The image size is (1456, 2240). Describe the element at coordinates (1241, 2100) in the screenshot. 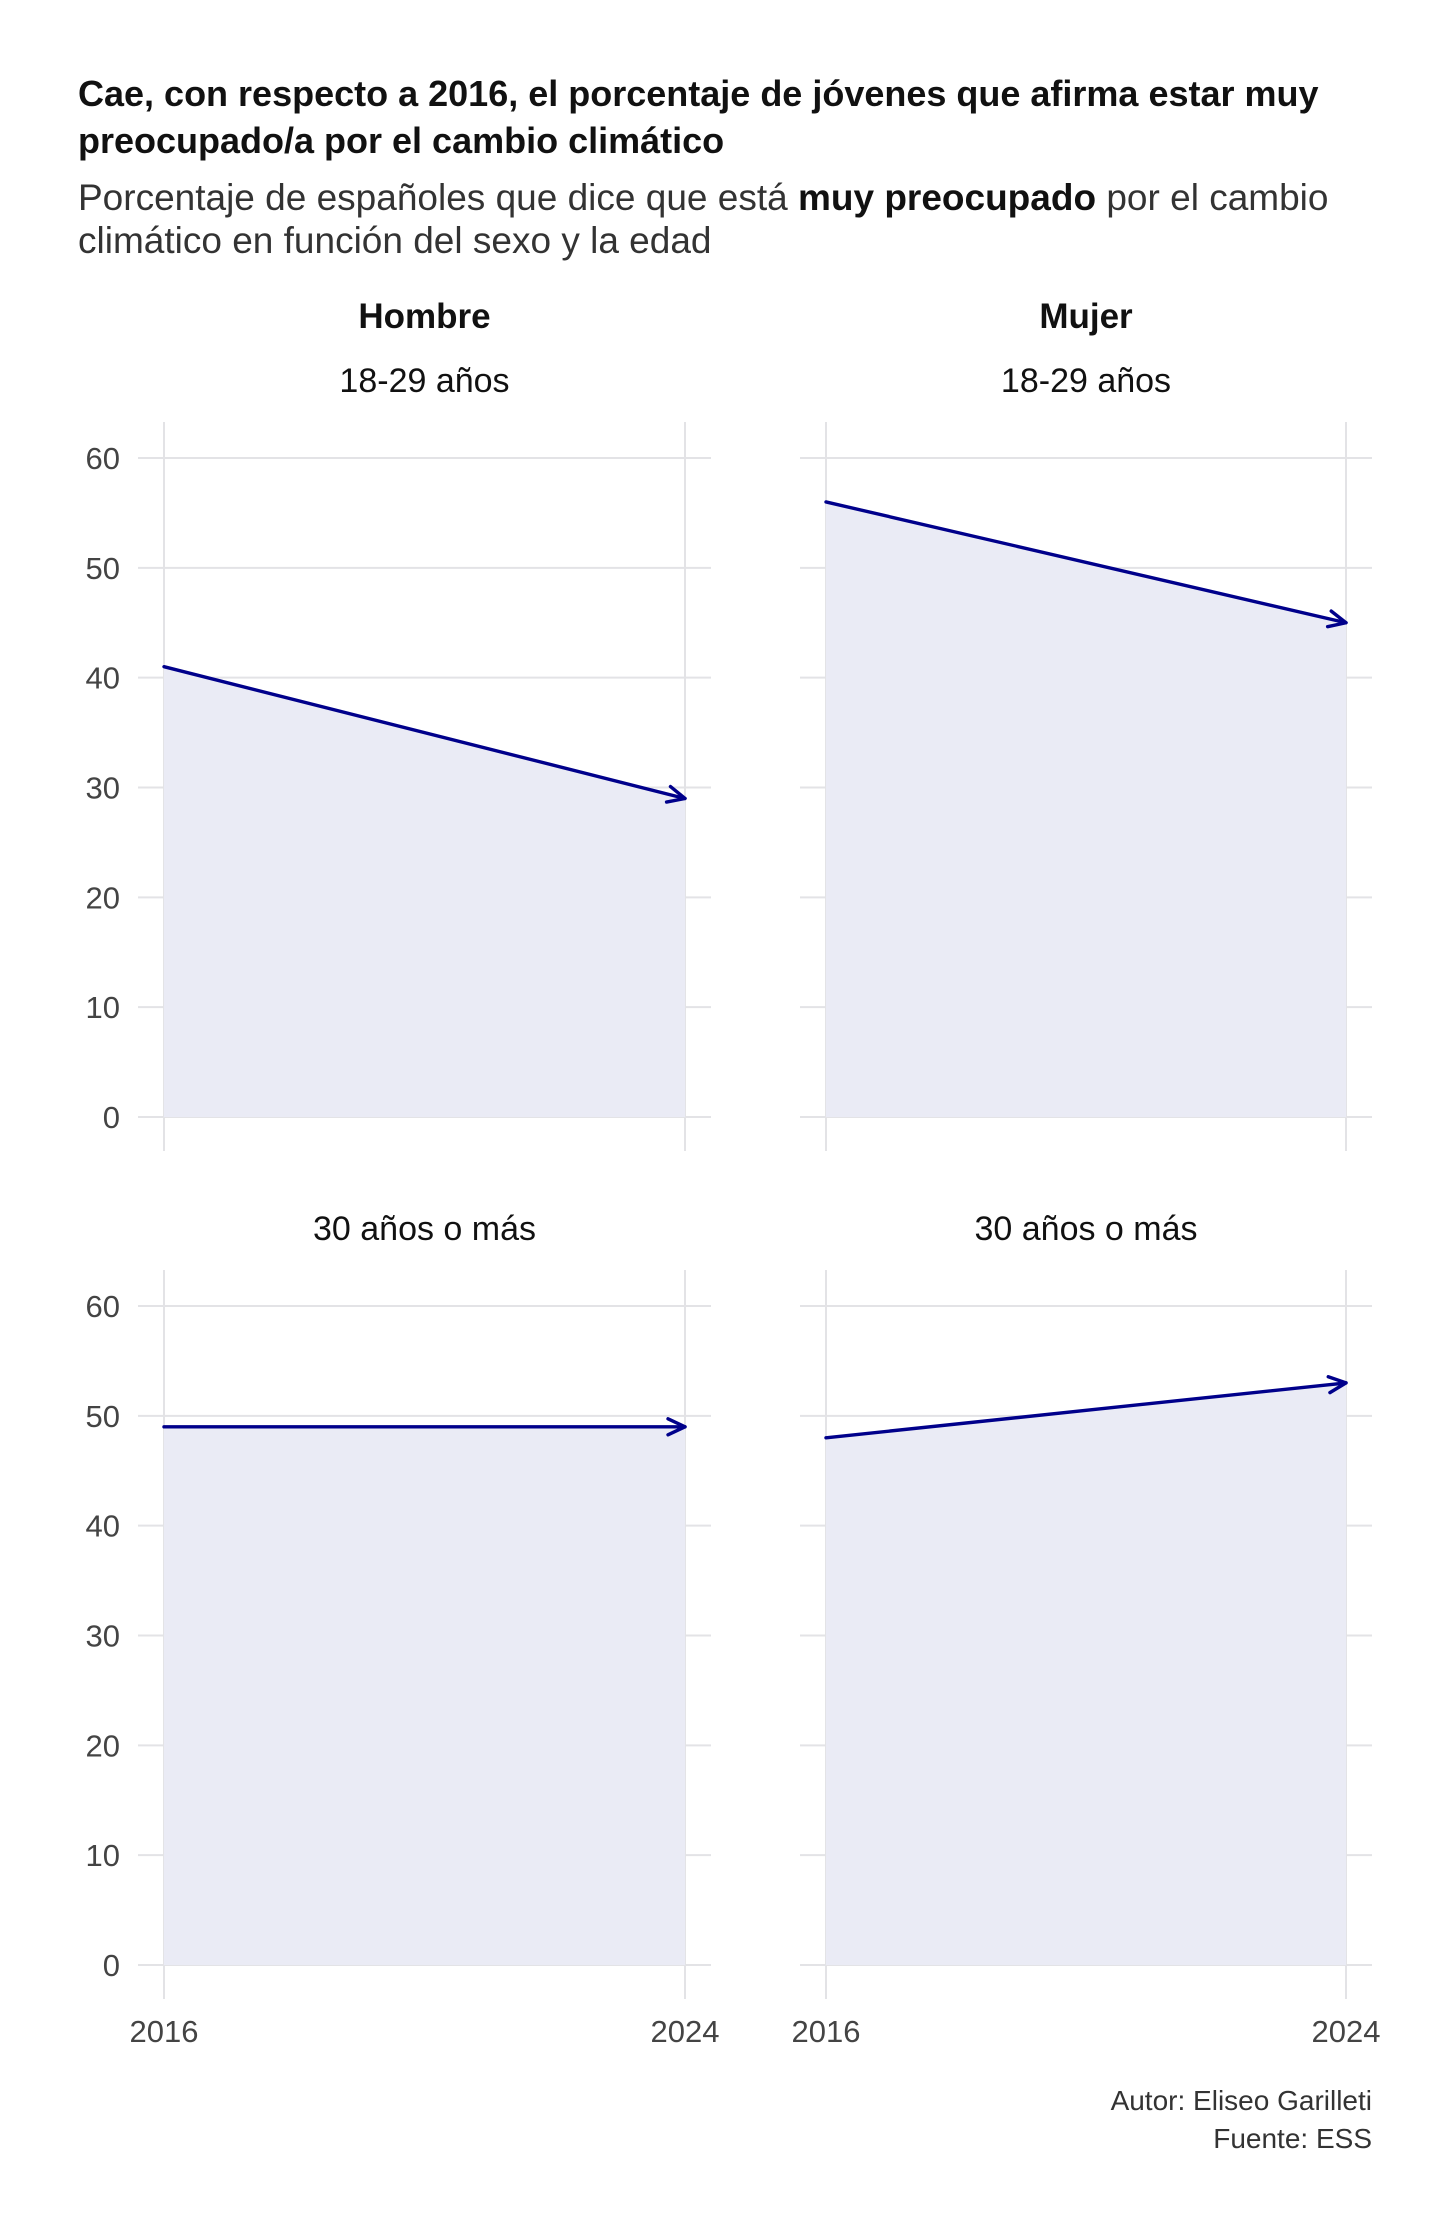

I see `author-credit: Autor: Eliseo Garilleti` at that location.